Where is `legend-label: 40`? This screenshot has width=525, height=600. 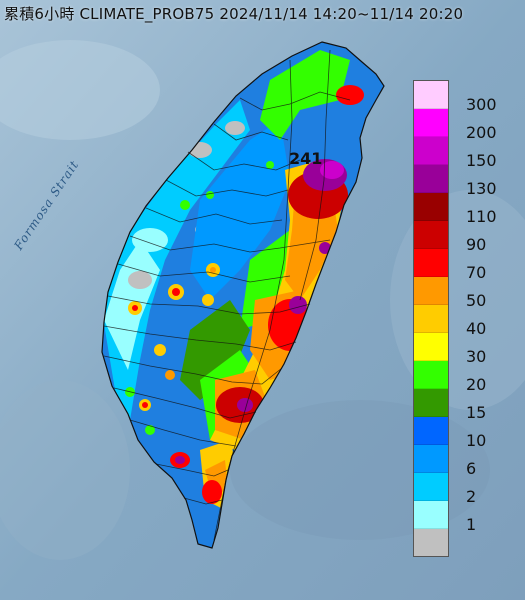 legend-label: 40 is located at coordinates (476, 328).